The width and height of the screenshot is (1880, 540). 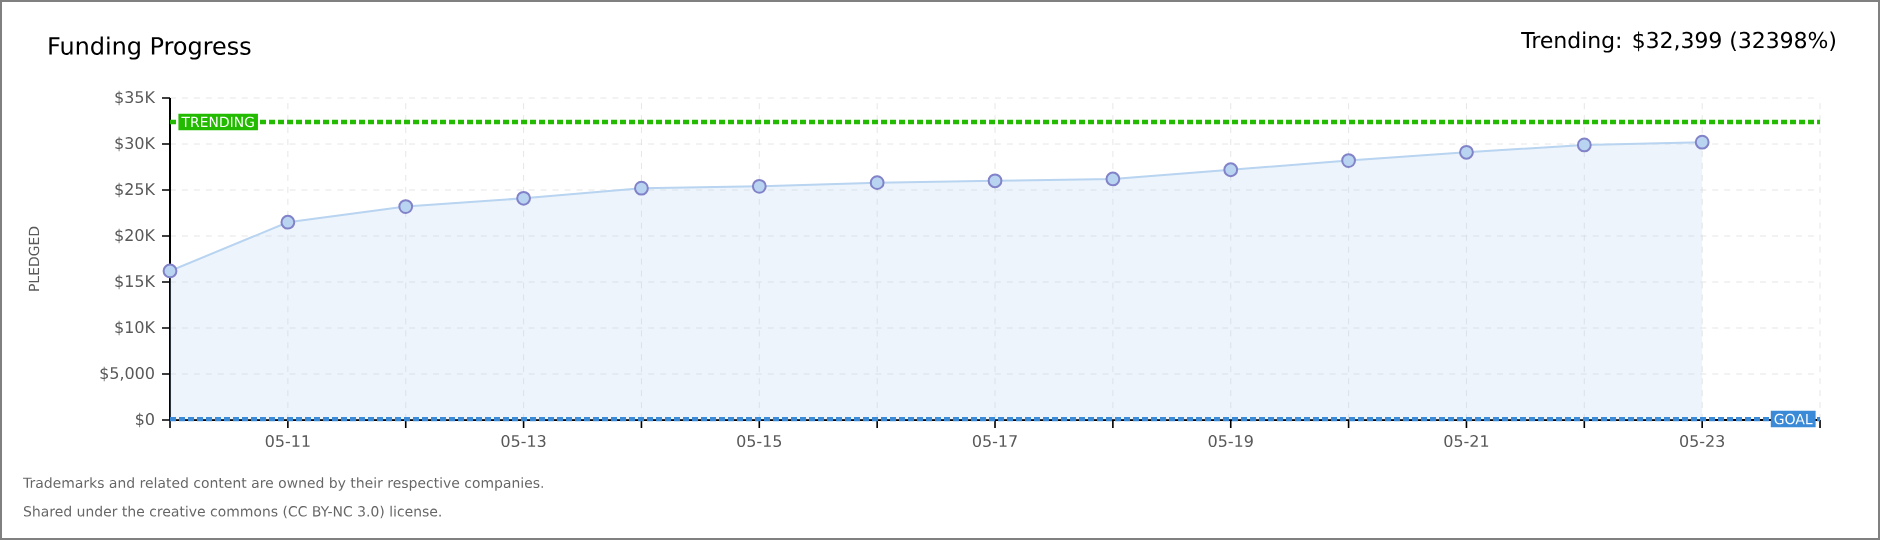 I want to click on text: Trending: $32,399 (32398%), so click(x=1678, y=42).